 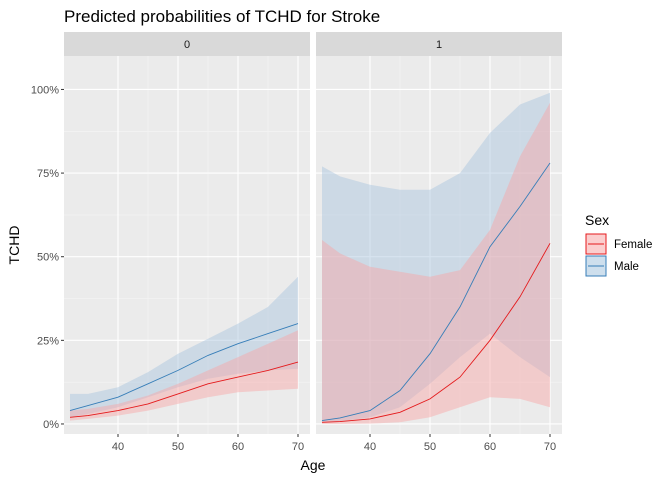 I want to click on legend-label-male: Male, so click(x=626, y=267).